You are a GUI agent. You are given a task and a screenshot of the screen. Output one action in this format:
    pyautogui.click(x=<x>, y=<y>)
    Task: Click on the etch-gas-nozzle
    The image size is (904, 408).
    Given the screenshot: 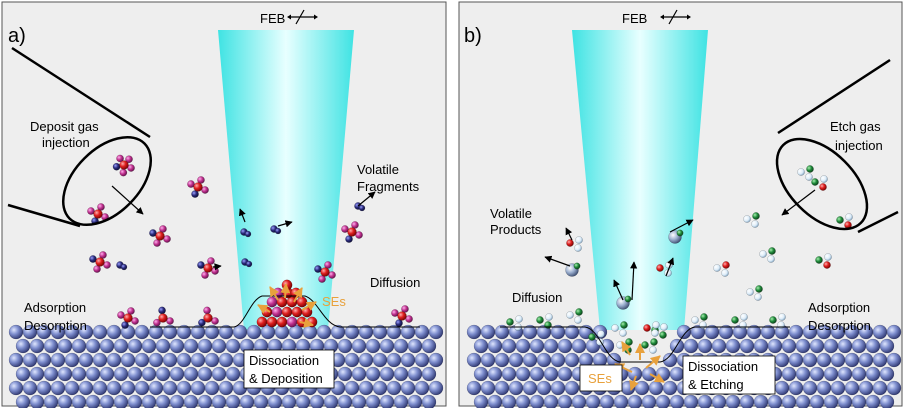 What is the action you would take?
    pyautogui.click(x=837, y=146)
    